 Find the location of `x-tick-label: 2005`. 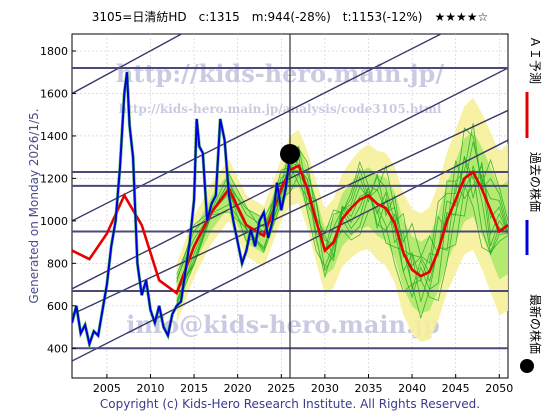

x-tick-label: 2005 is located at coordinates (107, 388).